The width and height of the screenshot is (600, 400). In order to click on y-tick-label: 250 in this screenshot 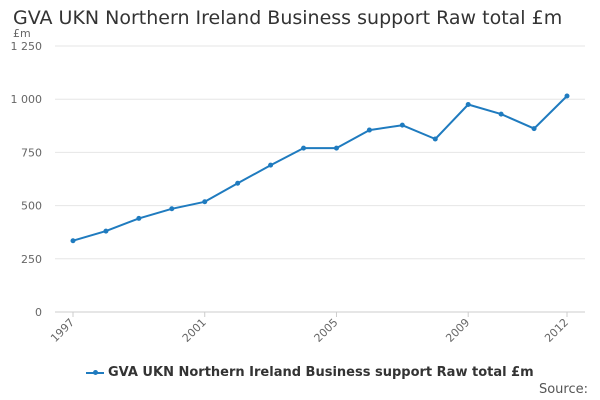, I will do `click(31, 259)`.